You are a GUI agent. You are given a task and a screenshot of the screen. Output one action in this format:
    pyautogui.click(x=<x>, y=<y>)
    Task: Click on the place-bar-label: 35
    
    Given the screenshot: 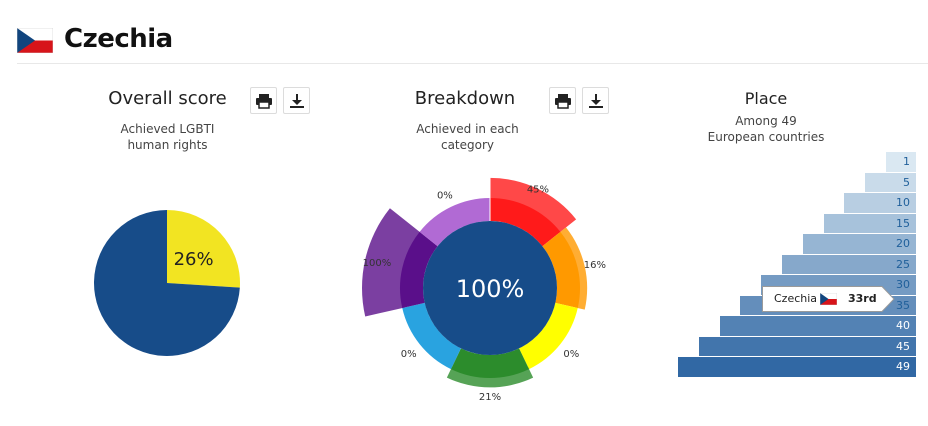 What is the action you would take?
    pyautogui.click(x=902, y=305)
    